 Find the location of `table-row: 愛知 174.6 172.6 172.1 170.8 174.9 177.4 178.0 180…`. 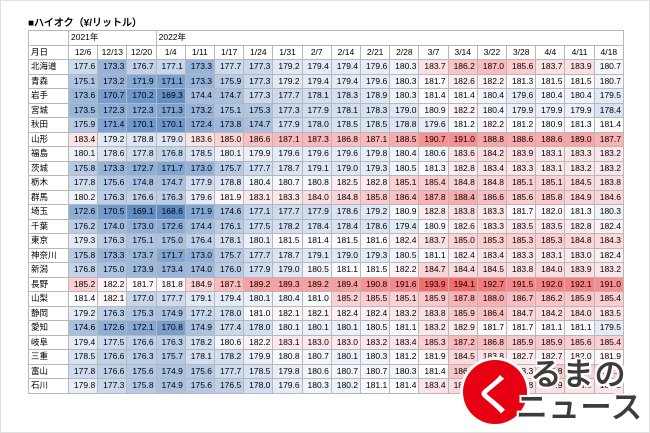

table-row: 愛知 174.6 172.6 172.1 170.8 174.9 177.4 178.0 180… is located at coordinates (326, 328).